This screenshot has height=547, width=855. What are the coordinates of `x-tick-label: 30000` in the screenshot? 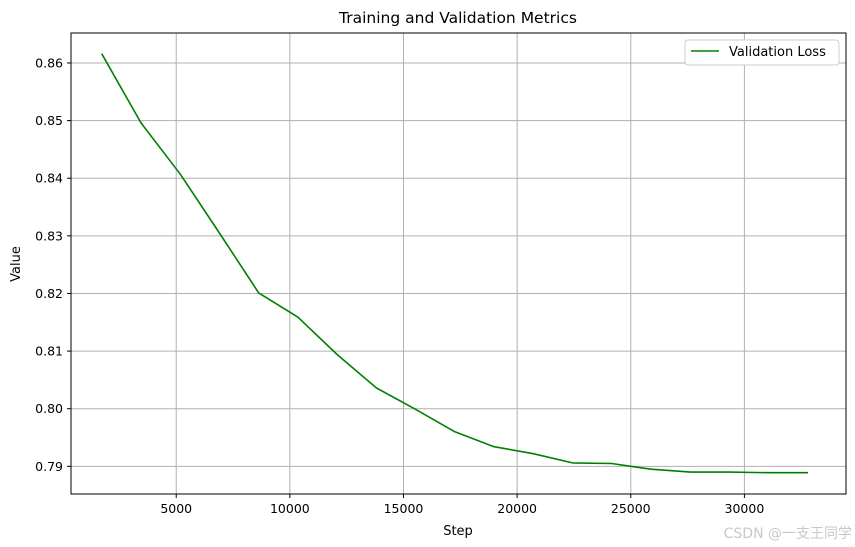 It's located at (745, 508).